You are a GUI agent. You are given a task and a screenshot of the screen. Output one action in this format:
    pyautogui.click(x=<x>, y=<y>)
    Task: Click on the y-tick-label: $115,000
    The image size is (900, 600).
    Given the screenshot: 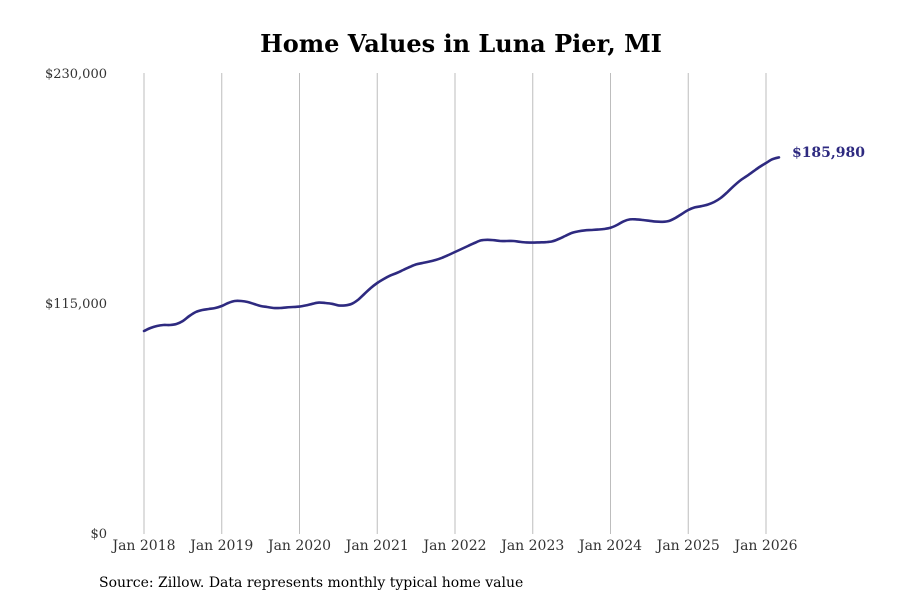 What is the action you would take?
    pyautogui.click(x=76, y=304)
    